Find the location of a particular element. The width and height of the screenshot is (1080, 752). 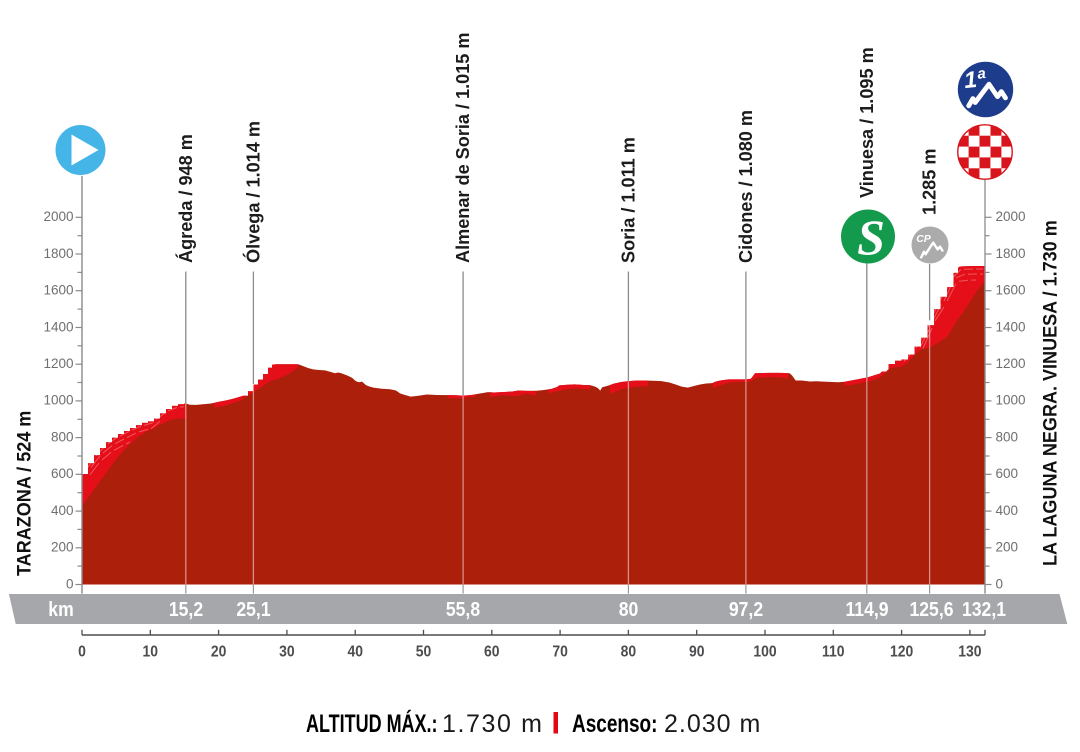

svg-text: 90 is located at coordinates (697, 652).